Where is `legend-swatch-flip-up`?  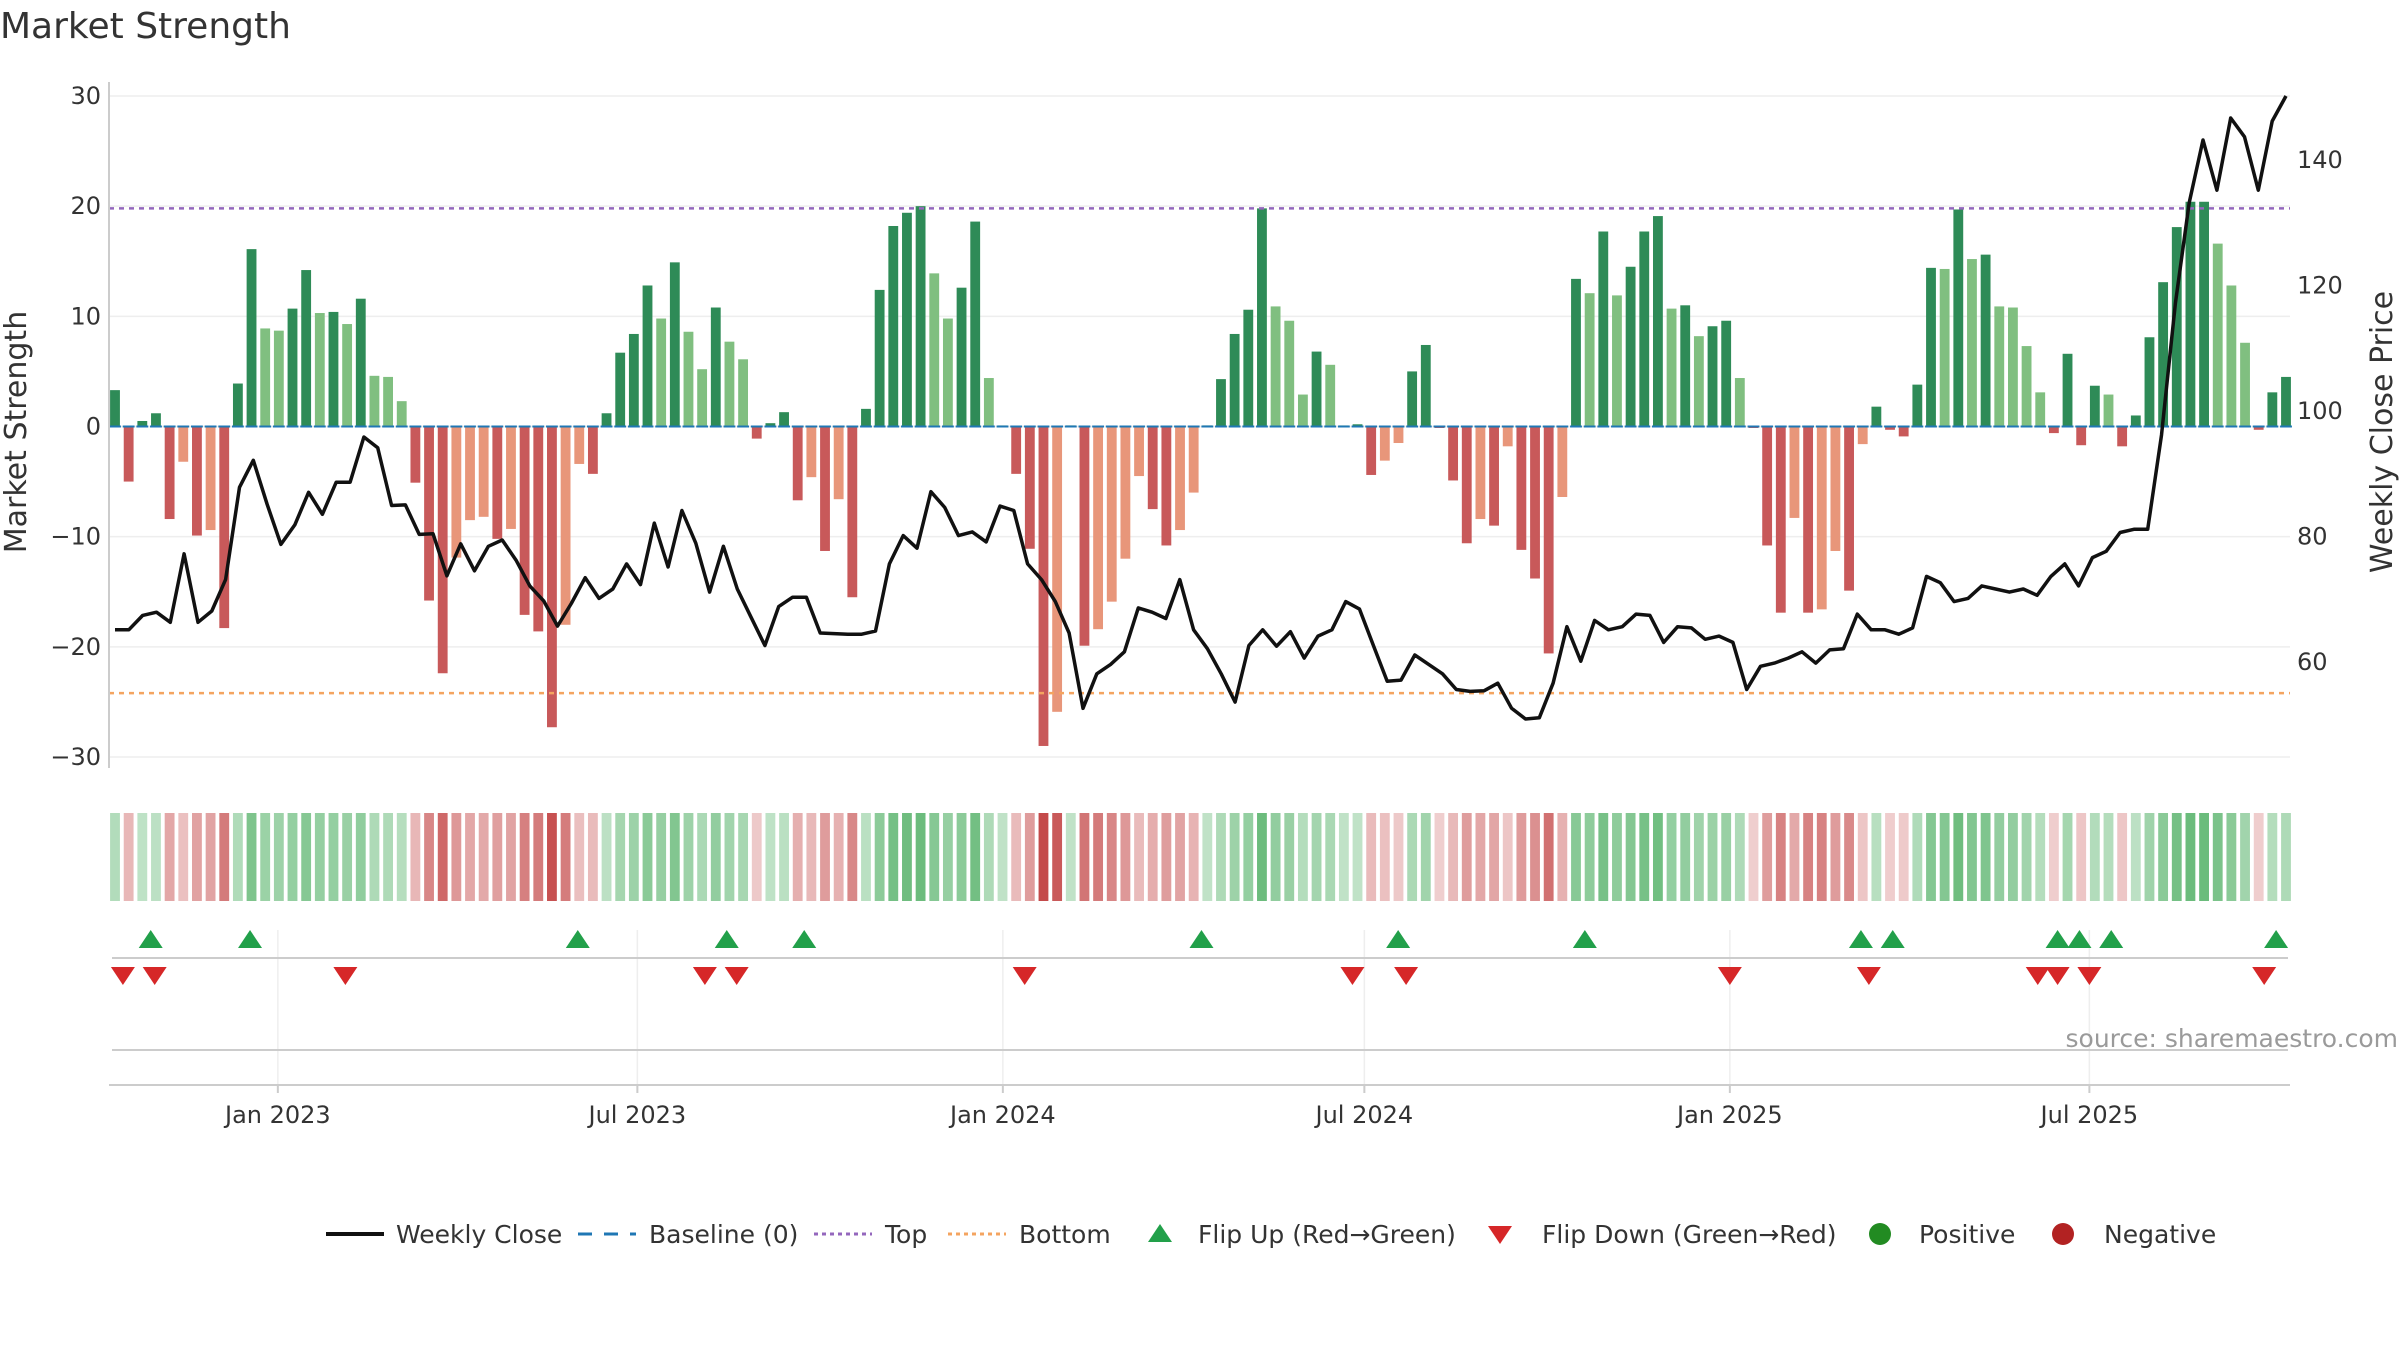
legend-swatch-flip-up is located at coordinates (1160, 1233).